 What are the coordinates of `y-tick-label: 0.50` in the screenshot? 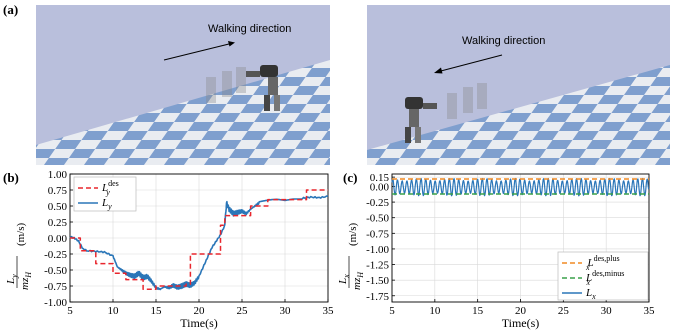 It's located at (58, 207).